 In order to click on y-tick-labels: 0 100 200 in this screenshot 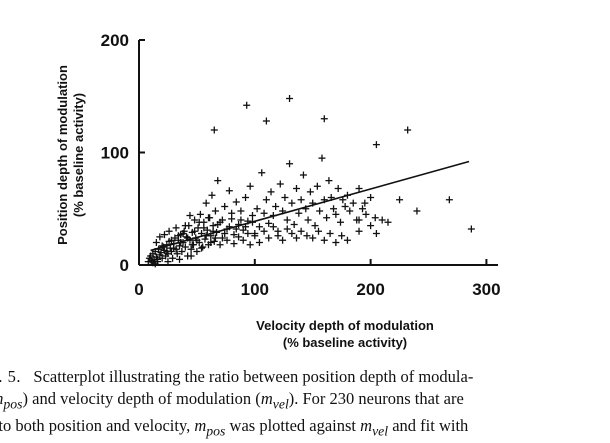, I will do `click(115, 153)`.